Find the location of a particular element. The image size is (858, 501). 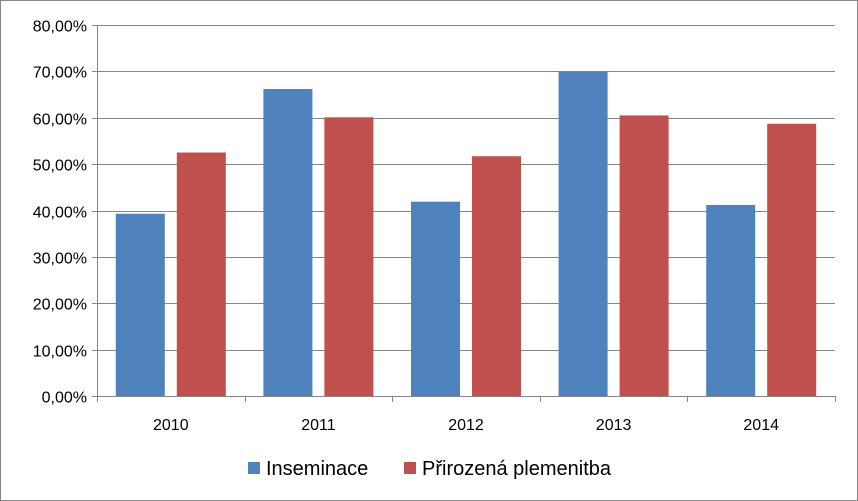

x-tick-labels: 2010 2011 2012 2013 2014 is located at coordinates (466, 425).